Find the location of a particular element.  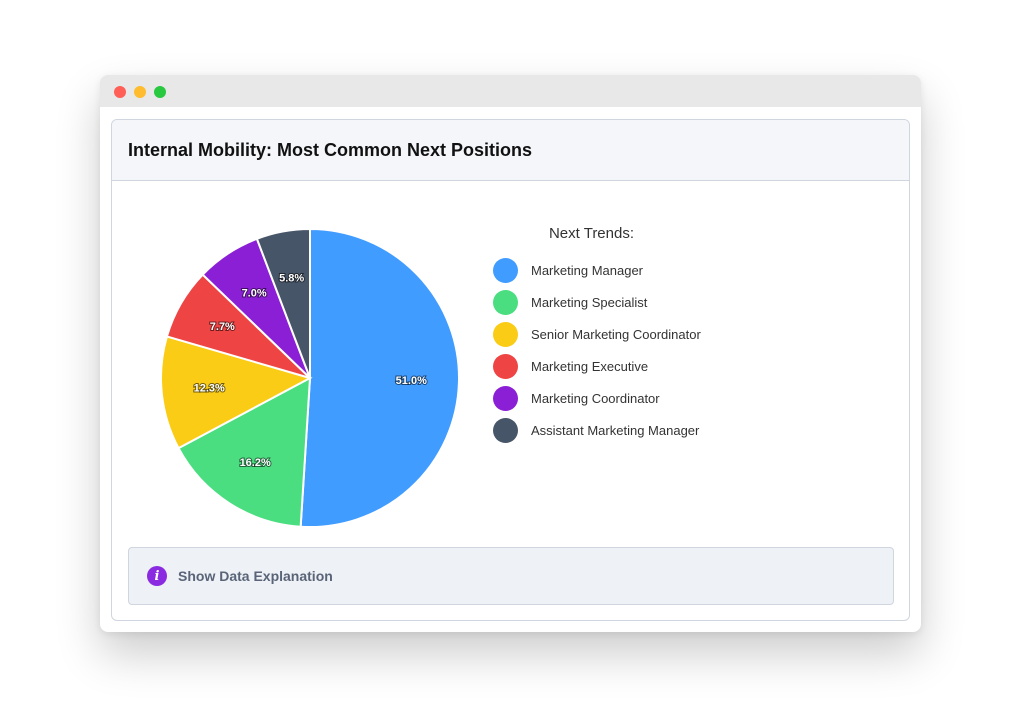

show-data-explanation-label: Show Data Explanation is located at coordinates (255, 576).